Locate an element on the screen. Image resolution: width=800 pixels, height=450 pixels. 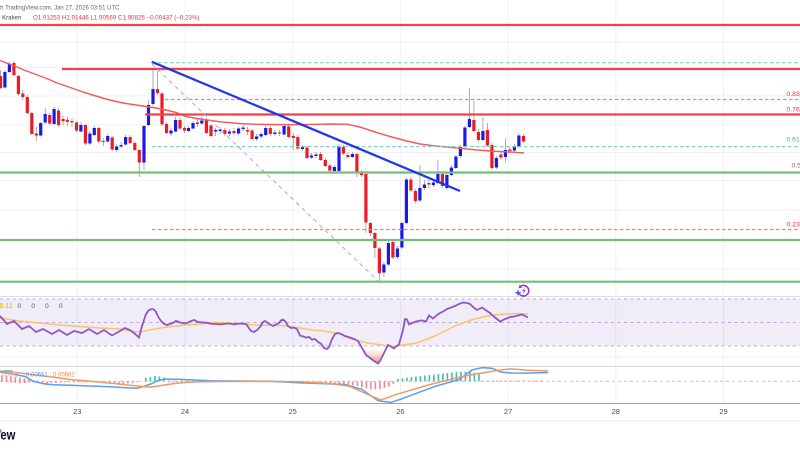
svg-text: 23 is located at coordinates (77, 411).